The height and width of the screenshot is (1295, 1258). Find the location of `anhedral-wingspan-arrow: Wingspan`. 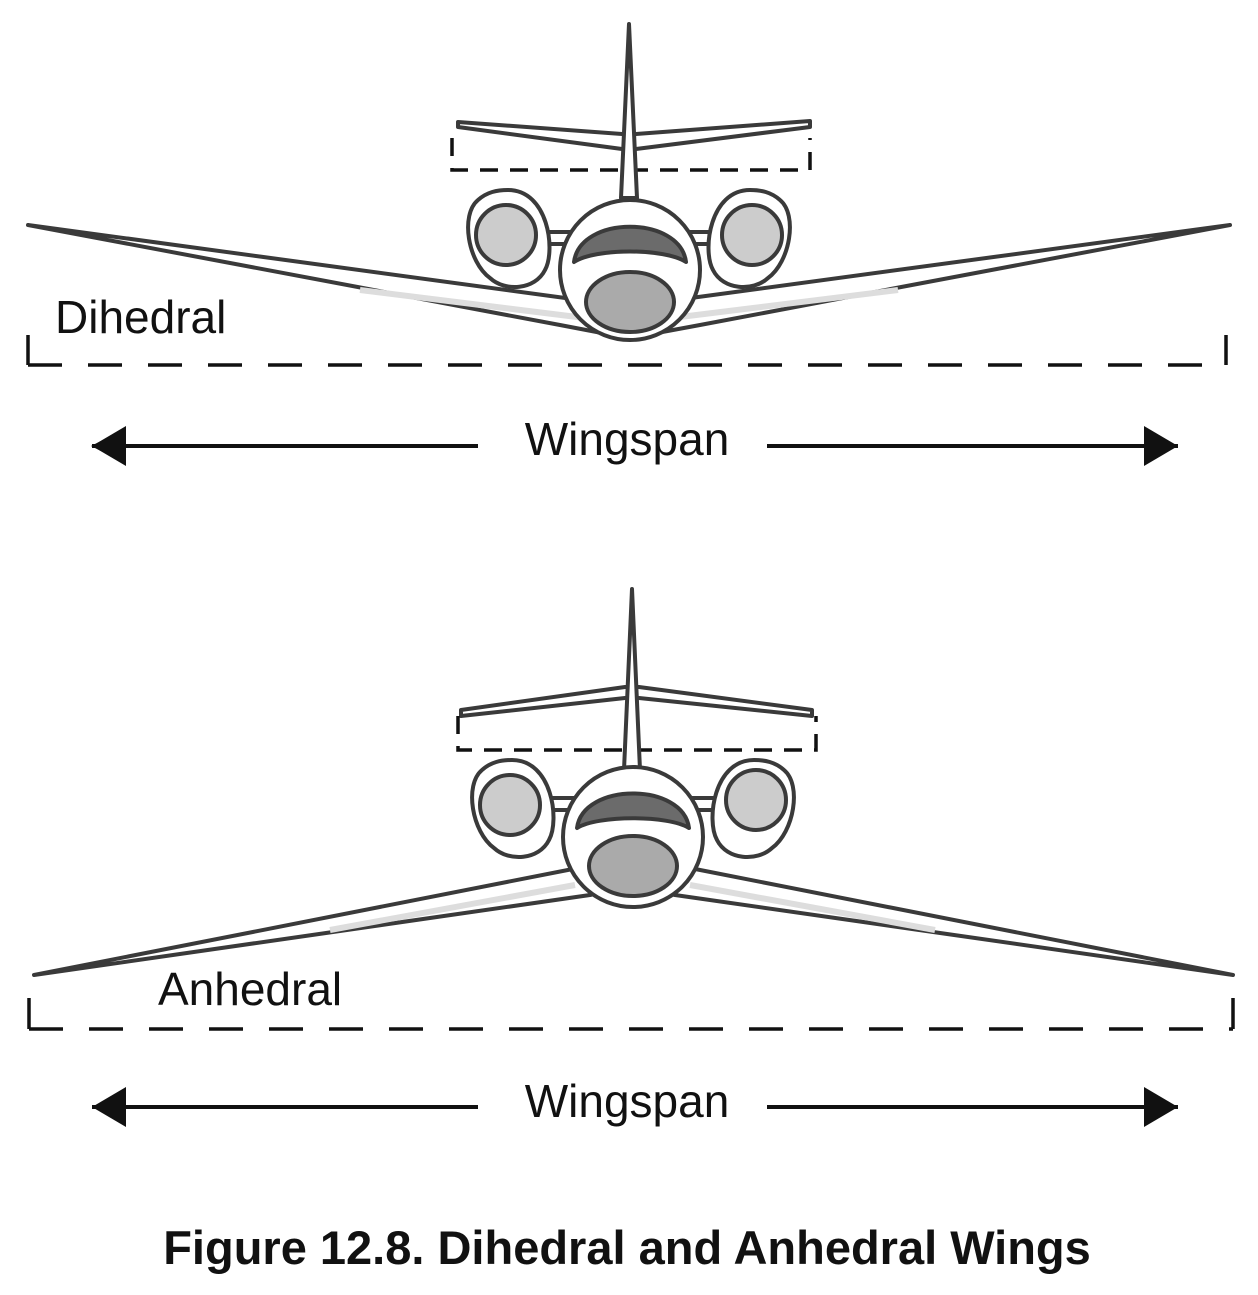

anhedral-wingspan-arrow: Wingspan is located at coordinates (635, 1101).